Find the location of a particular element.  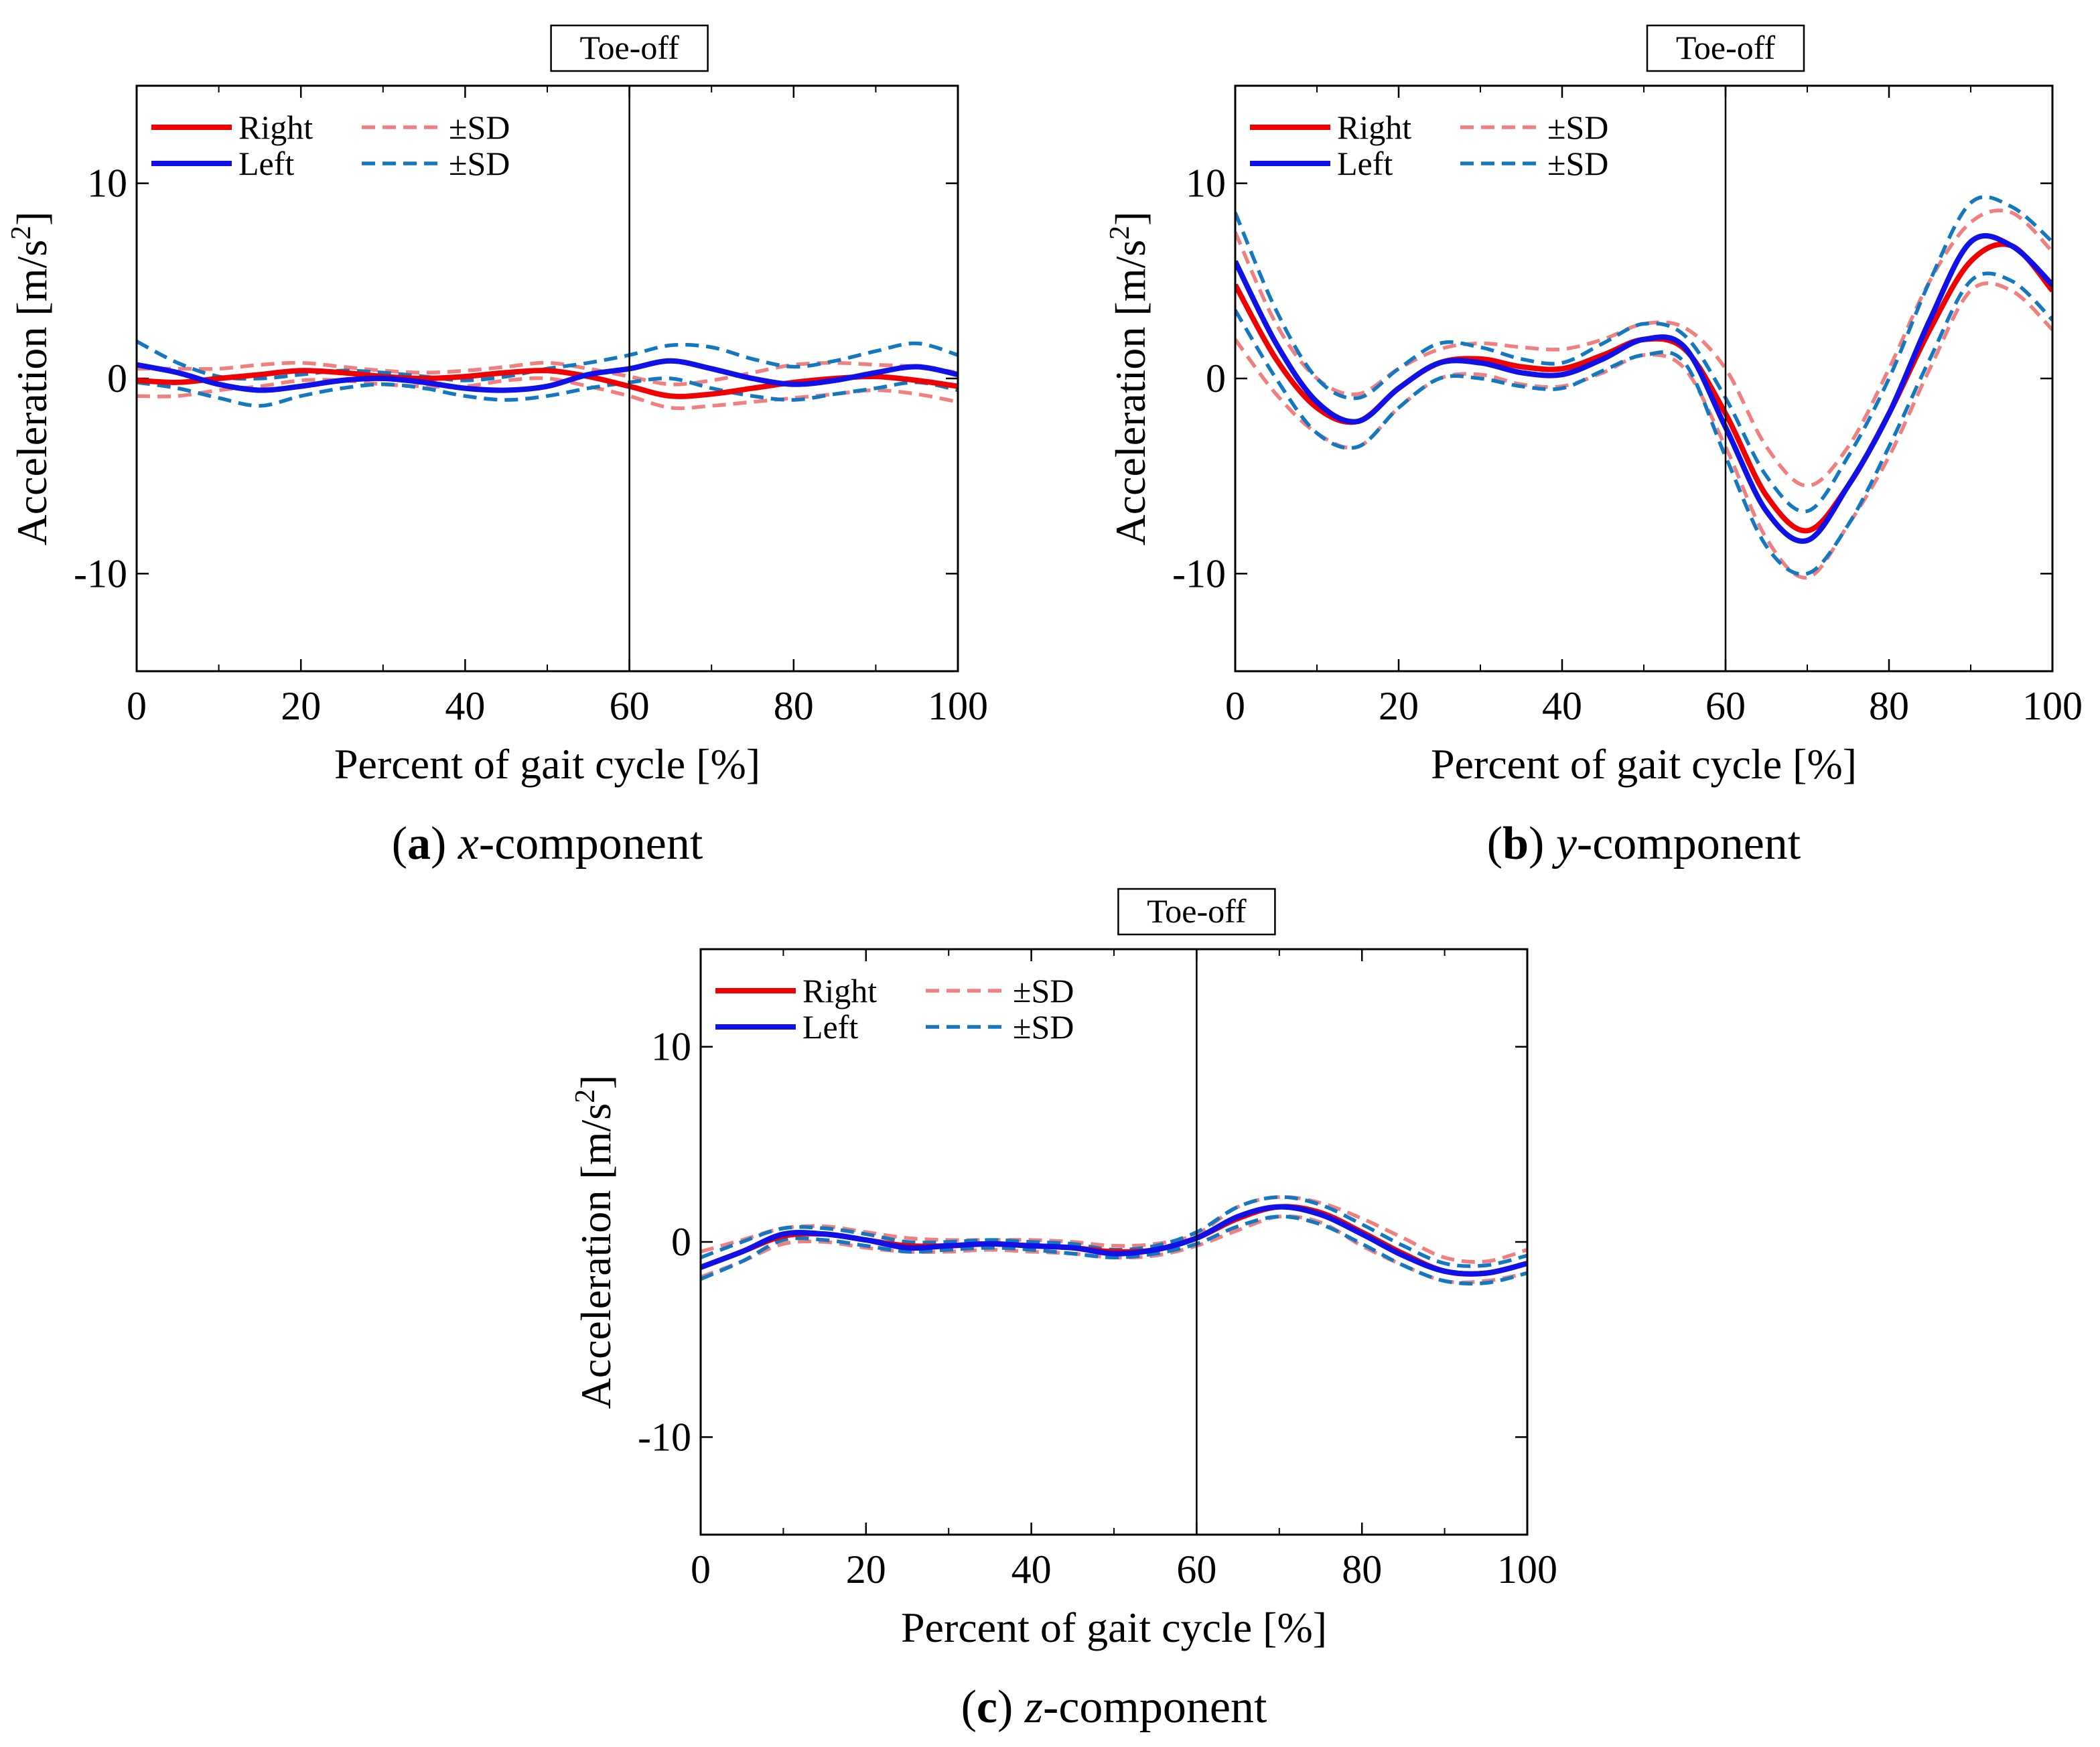

caption-c: (c) z-component is located at coordinates (1114, 1707).